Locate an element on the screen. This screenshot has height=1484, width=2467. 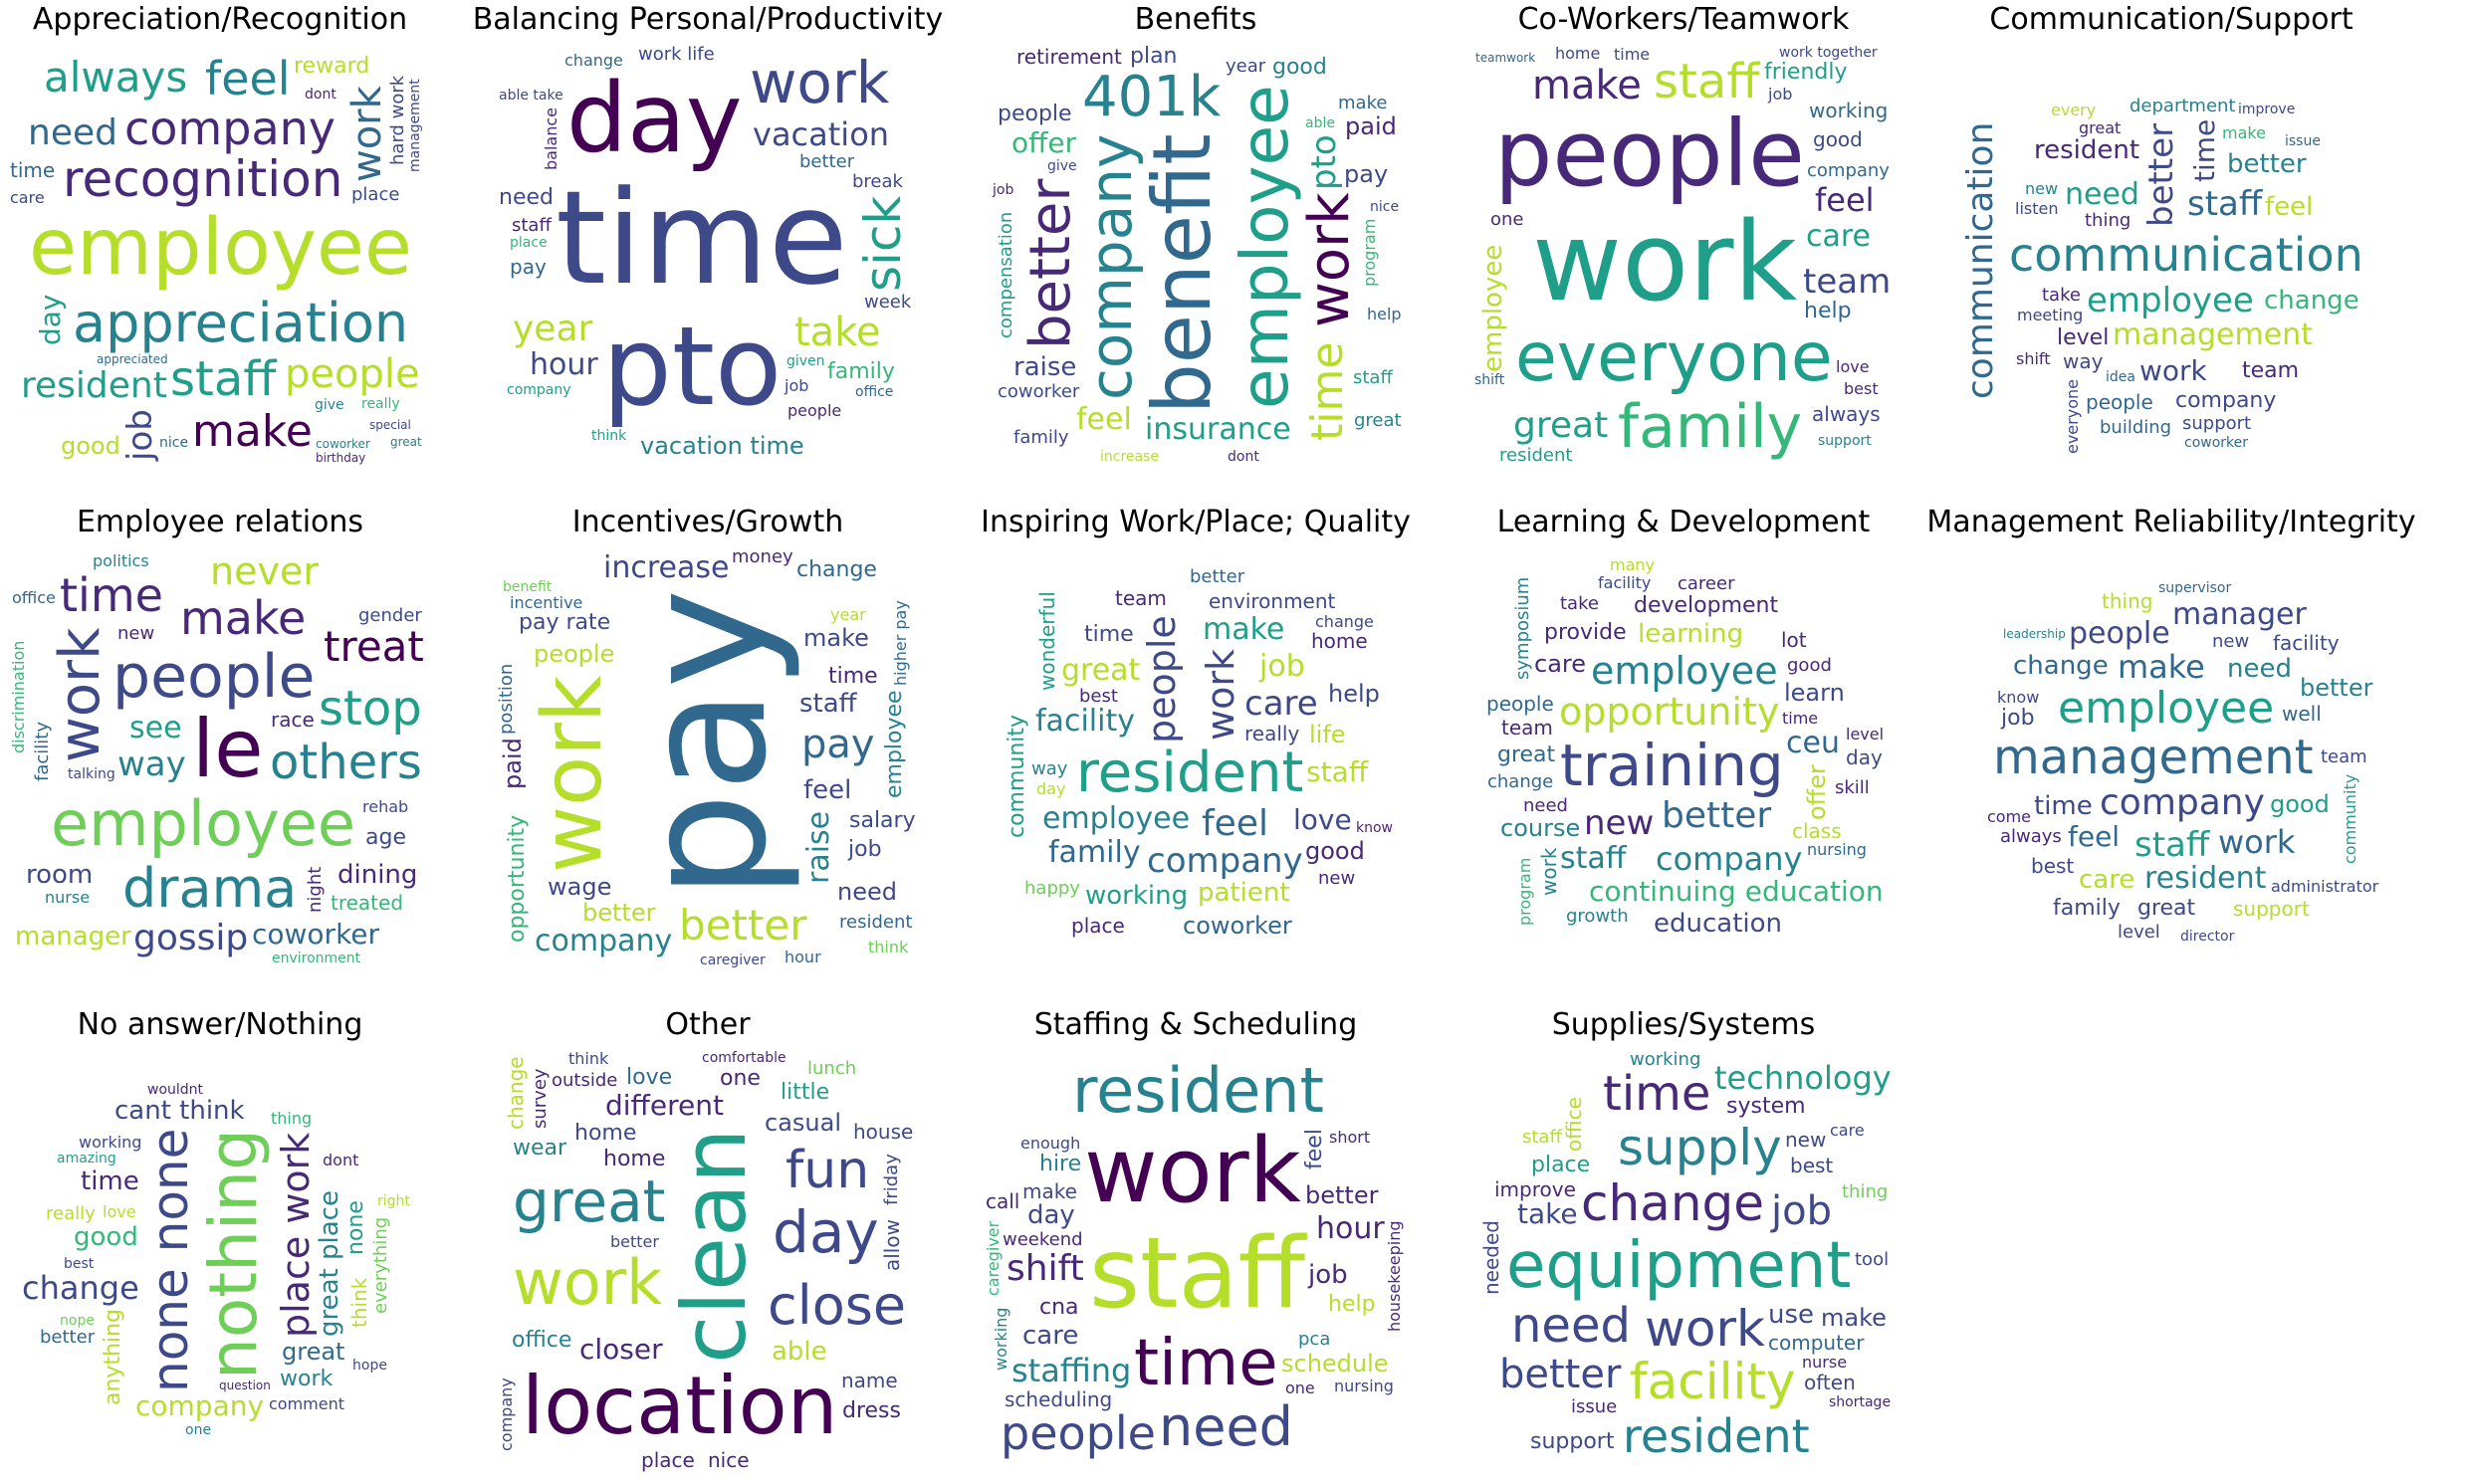
cloud-word: better is located at coordinates (68, 1337).